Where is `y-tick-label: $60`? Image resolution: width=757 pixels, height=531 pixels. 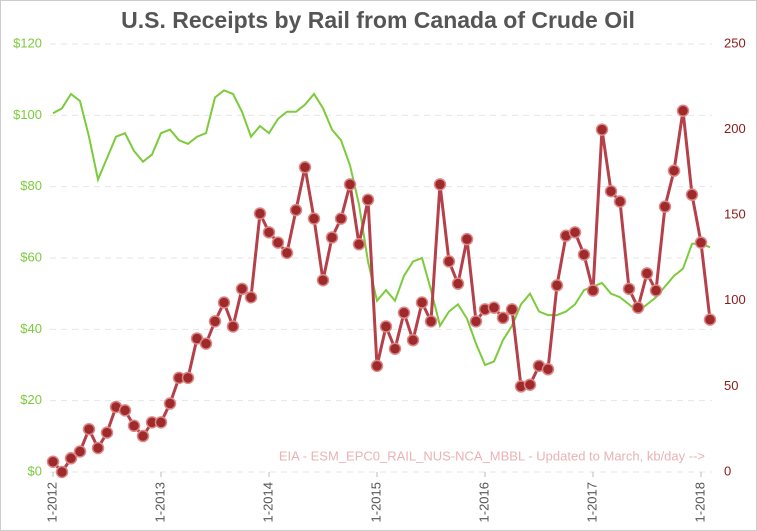
y-tick-label: $60 is located at coordinates (31, 256).